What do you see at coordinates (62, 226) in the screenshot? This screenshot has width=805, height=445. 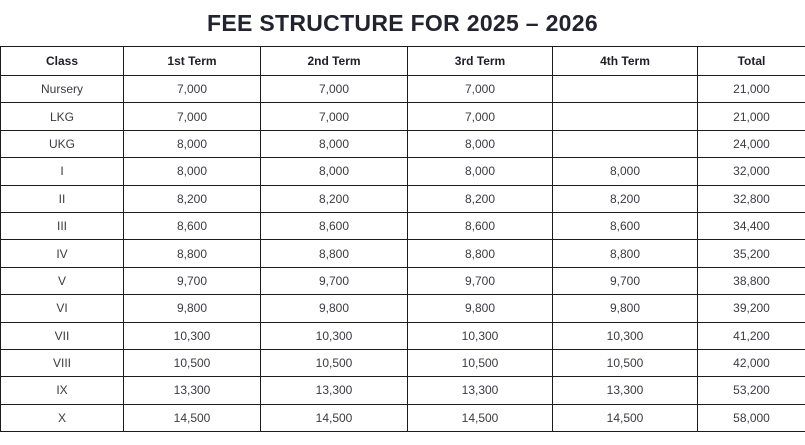 I see `class-cell: III` at bounding box center [62, 226].